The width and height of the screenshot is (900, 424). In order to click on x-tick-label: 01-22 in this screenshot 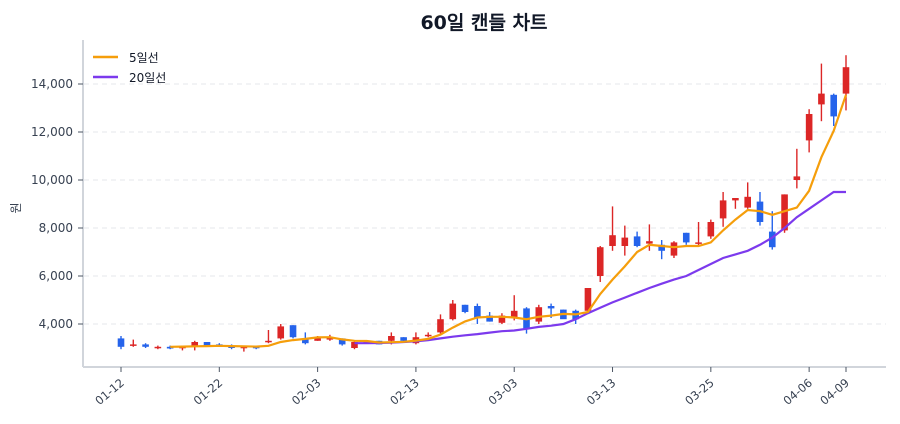, I will do `click(208, 392)`.